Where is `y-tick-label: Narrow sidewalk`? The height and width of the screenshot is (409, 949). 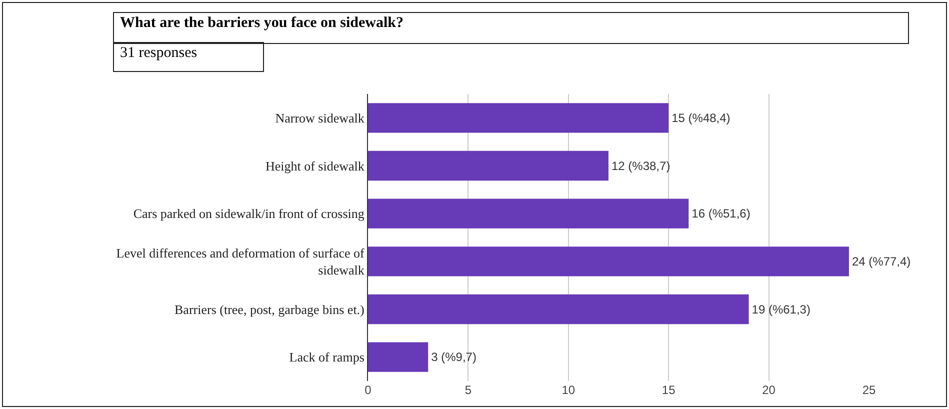 y-tick-label: Narrow sidewalk is located at coordinates (320, 118).